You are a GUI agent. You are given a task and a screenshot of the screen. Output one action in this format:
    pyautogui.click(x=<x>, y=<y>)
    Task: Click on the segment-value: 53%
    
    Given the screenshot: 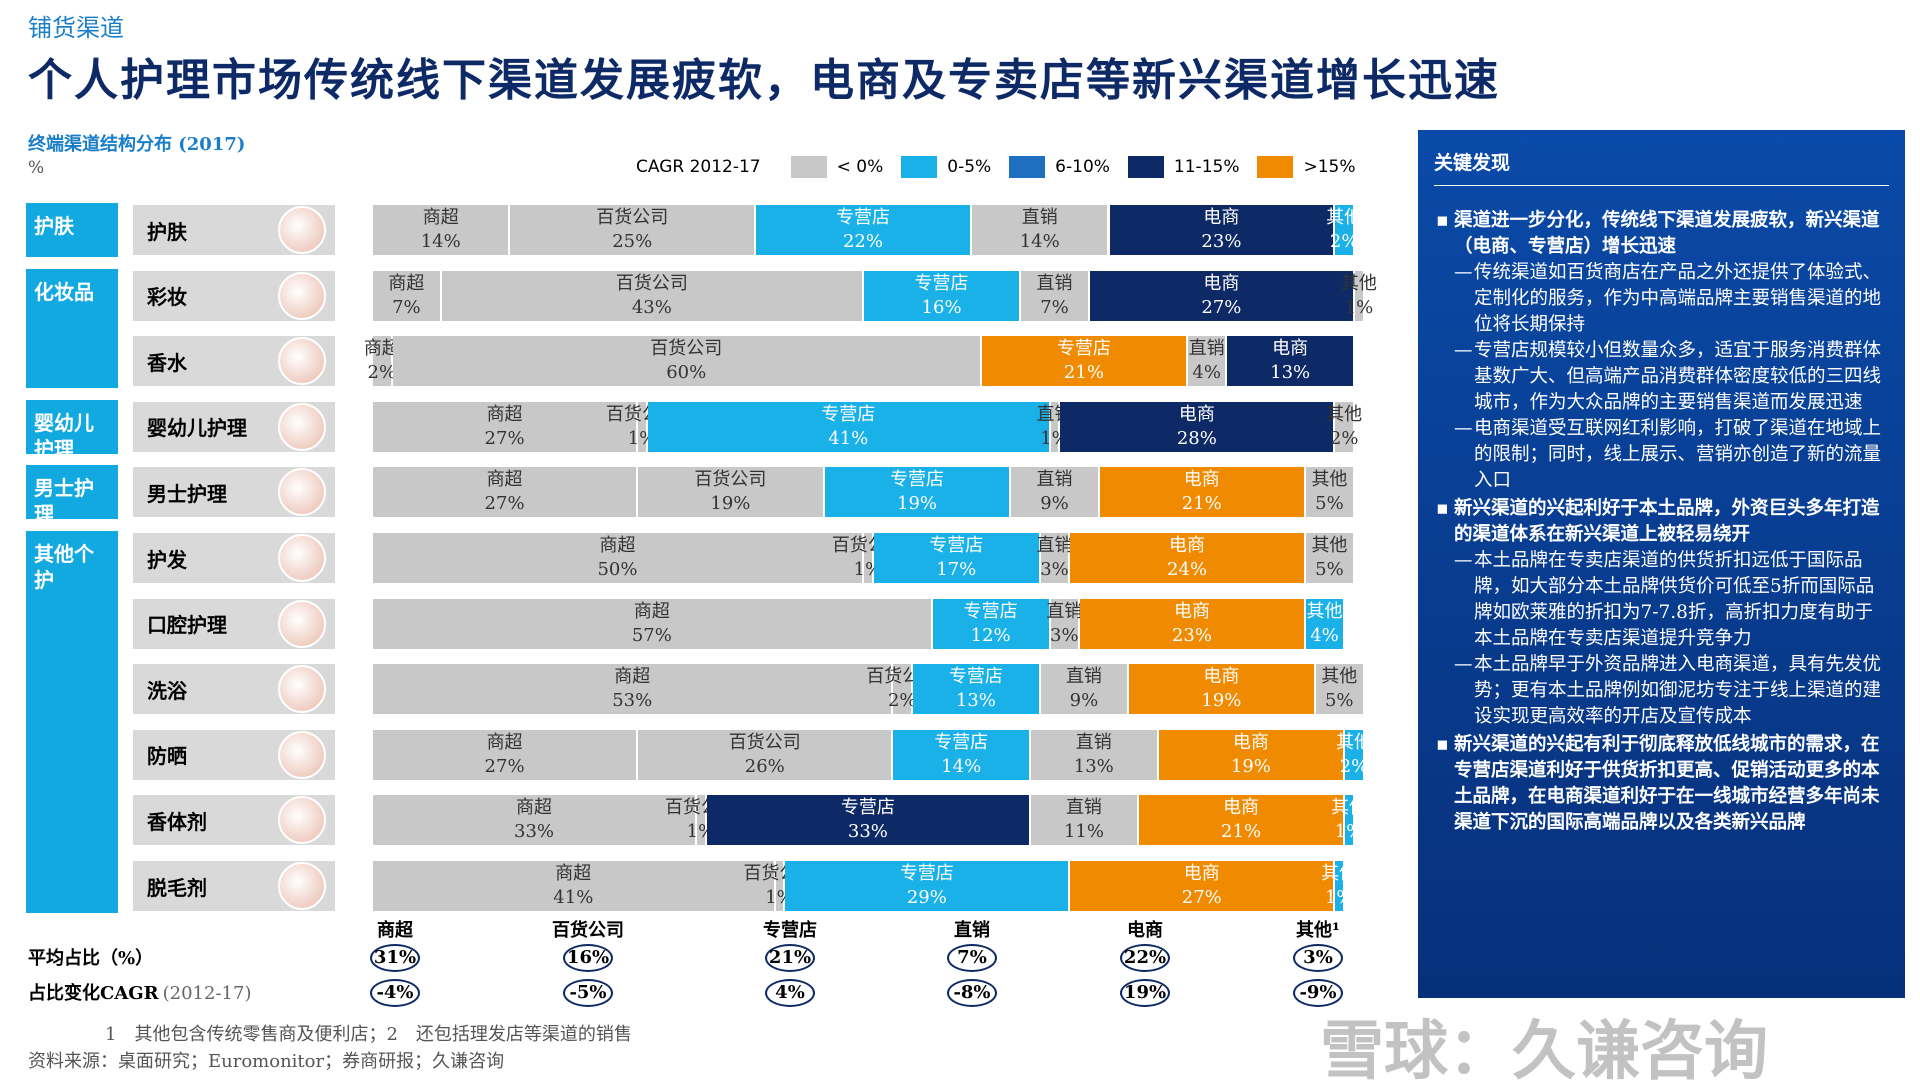 What is the action you would take?
    pyautogui.click(x=632, y=701)
    